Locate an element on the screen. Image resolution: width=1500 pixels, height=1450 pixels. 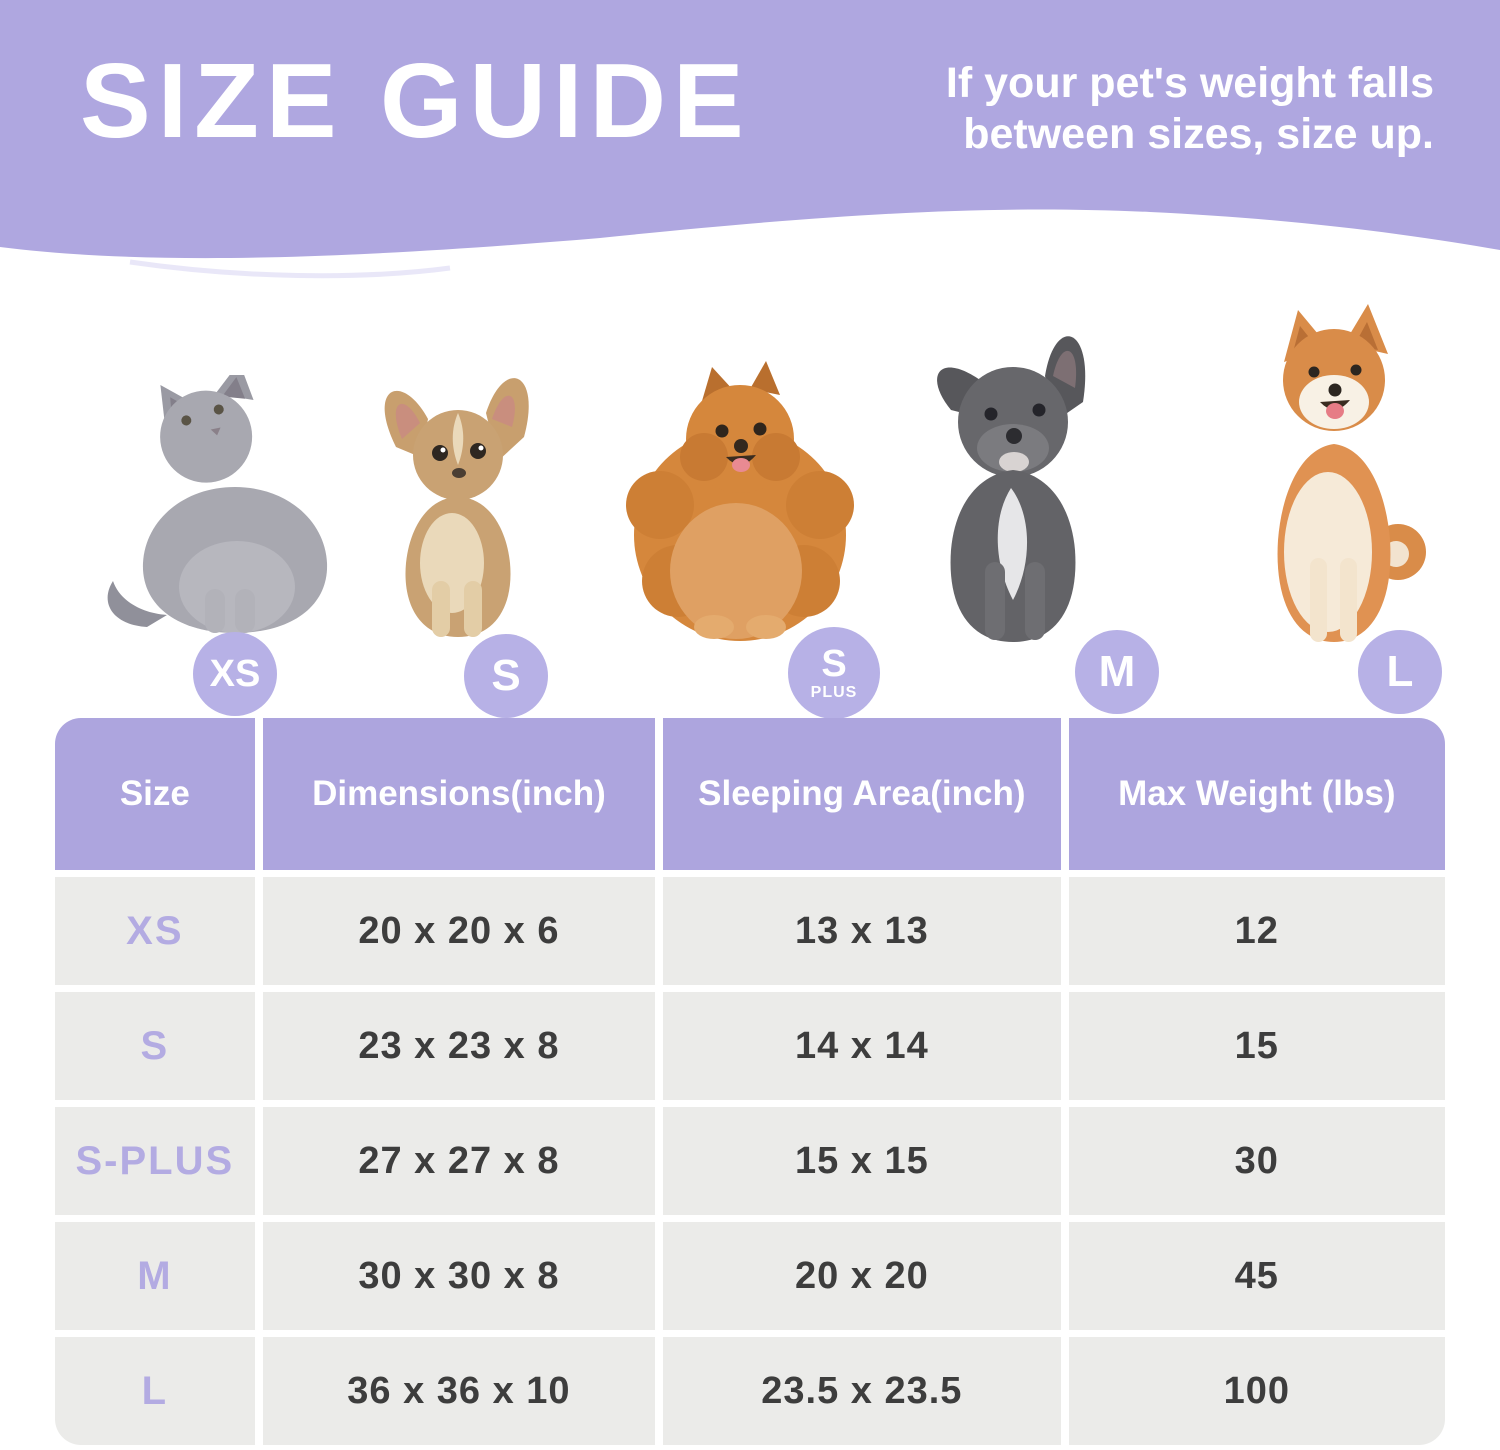
size-badge-s-label: S is located at coordinates (506, 675).